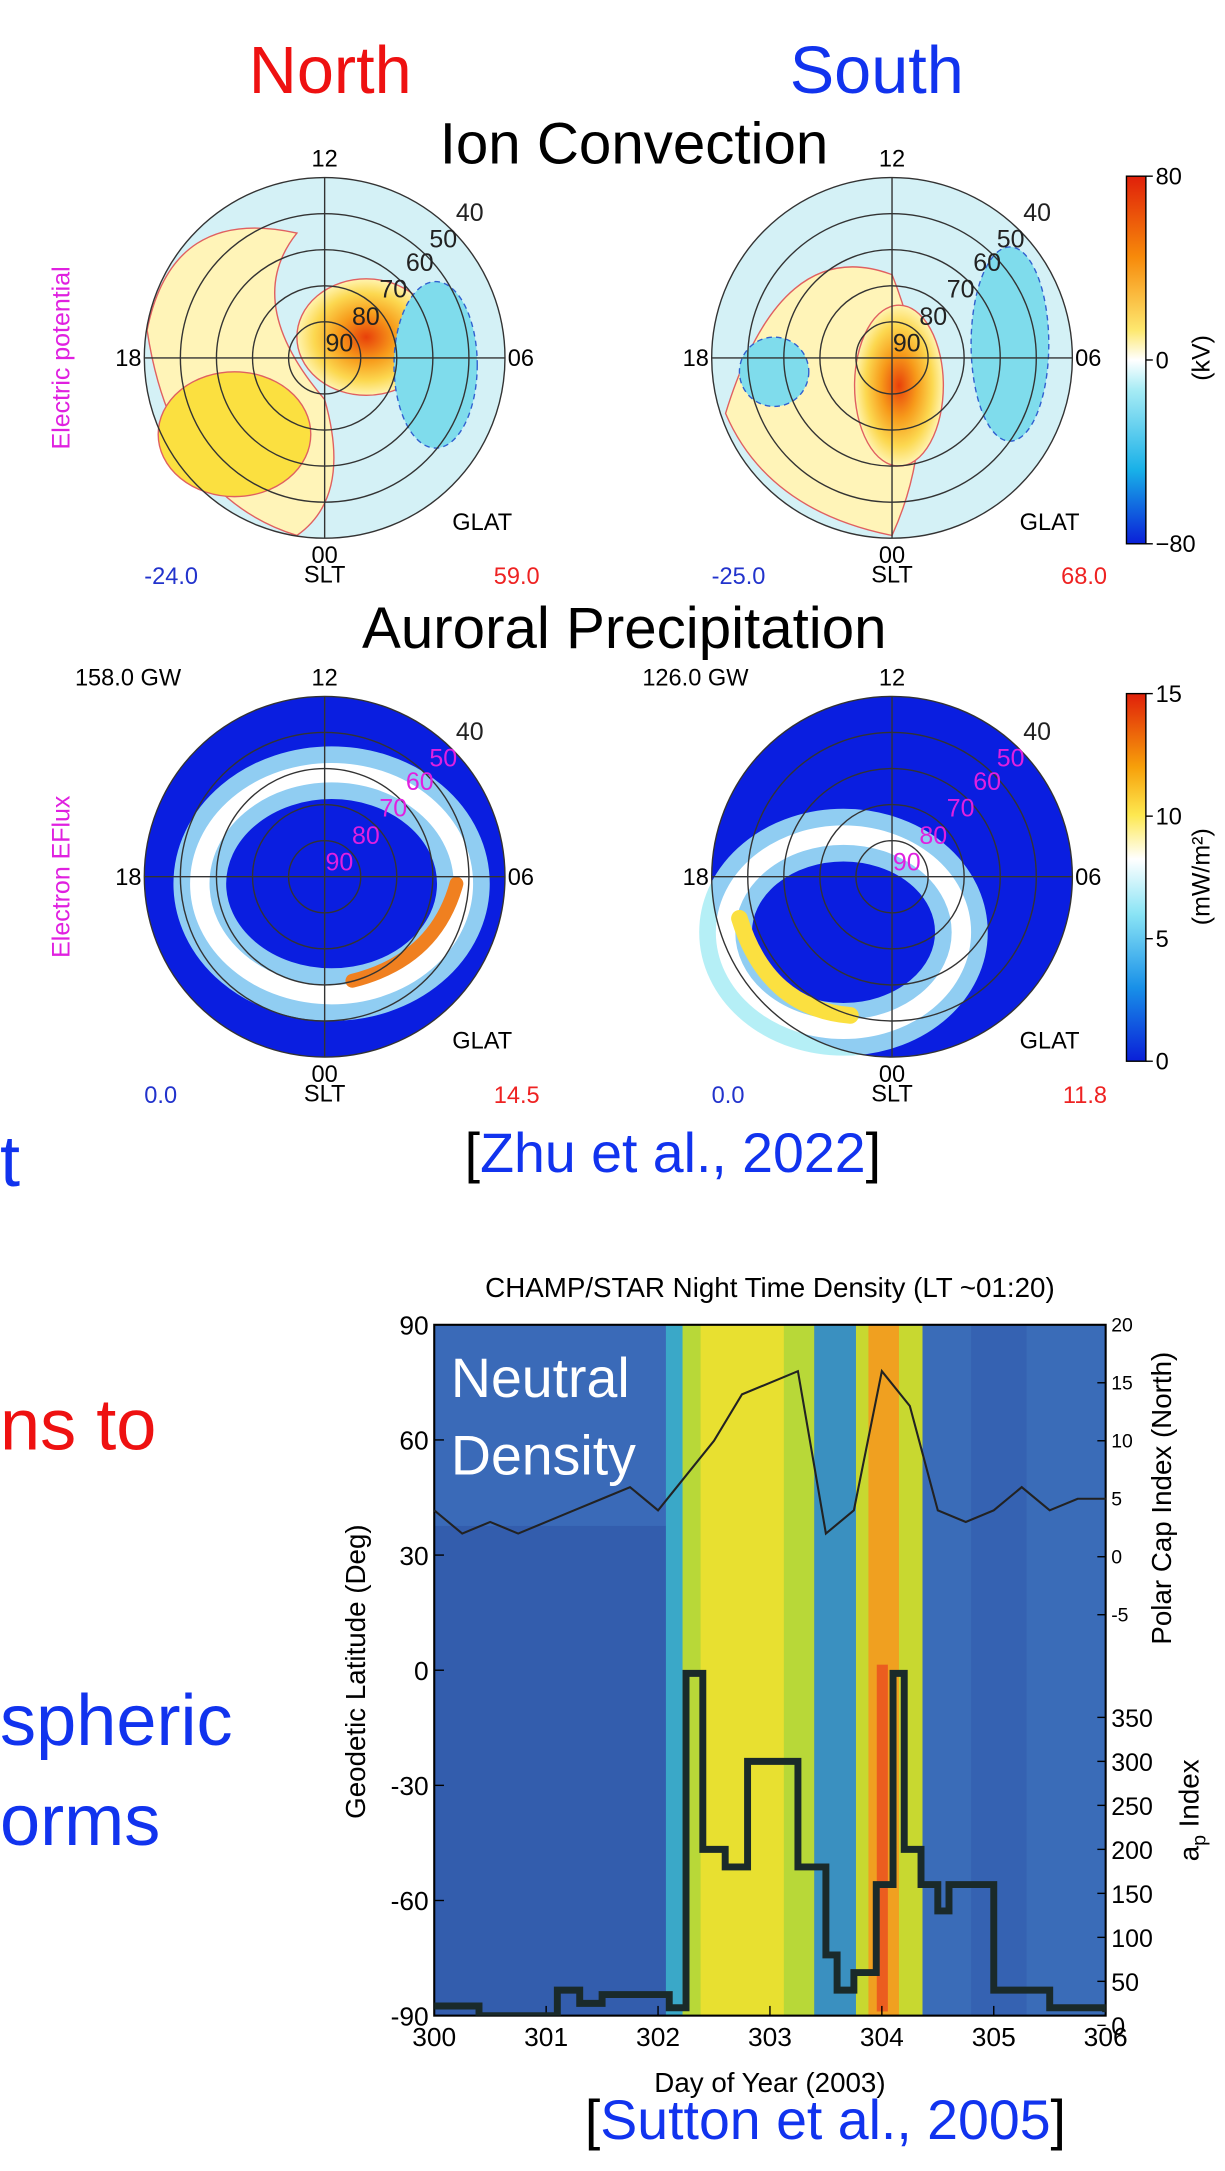 The height and width of the screenshot is (2171, 1225). I want to click on polar-label: SLT, so click(325, 1093).